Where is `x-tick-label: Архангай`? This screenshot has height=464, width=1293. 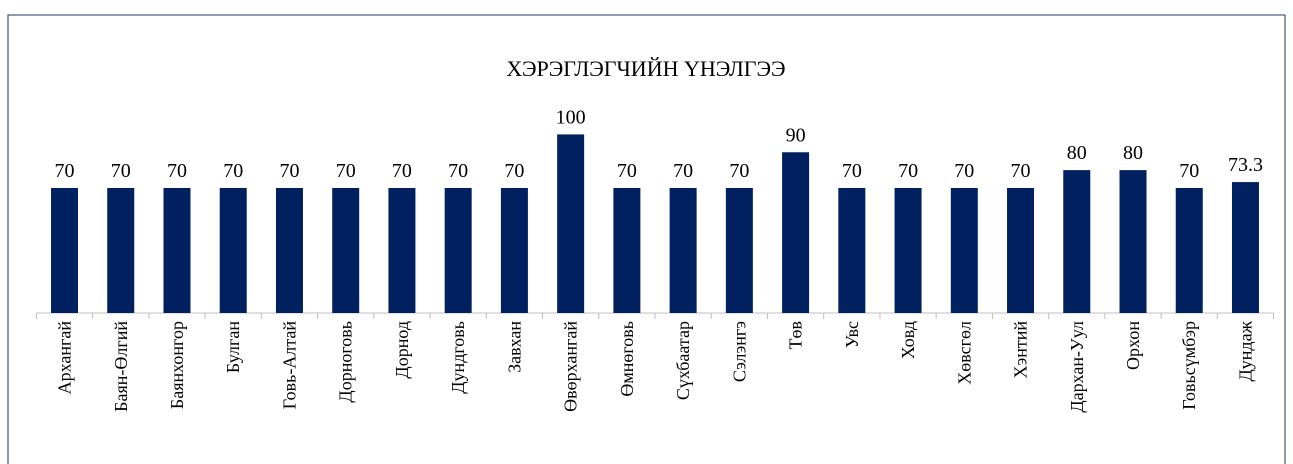
x-tick-label: Архангай is located at coordinates (65, 358).